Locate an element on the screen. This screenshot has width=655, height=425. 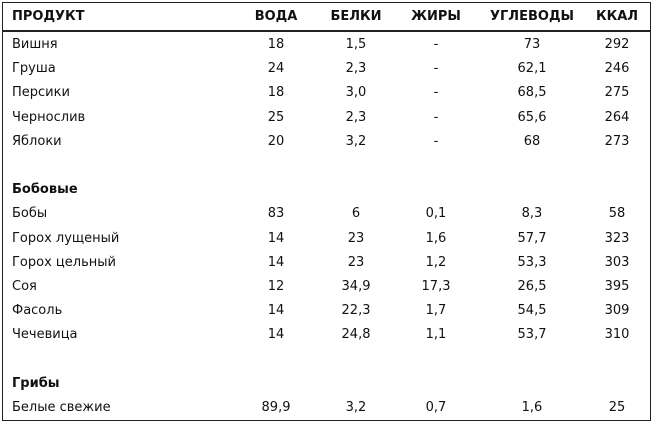
cell-value: 89,9 is located at coordinates (276, 407).